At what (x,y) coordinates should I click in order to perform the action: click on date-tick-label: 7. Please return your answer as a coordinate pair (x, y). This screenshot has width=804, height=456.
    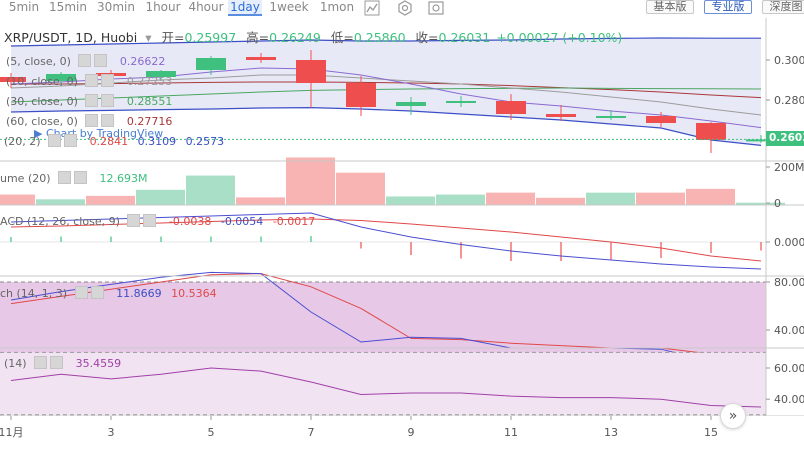
    Looking at the image, I should click on (311, 432).